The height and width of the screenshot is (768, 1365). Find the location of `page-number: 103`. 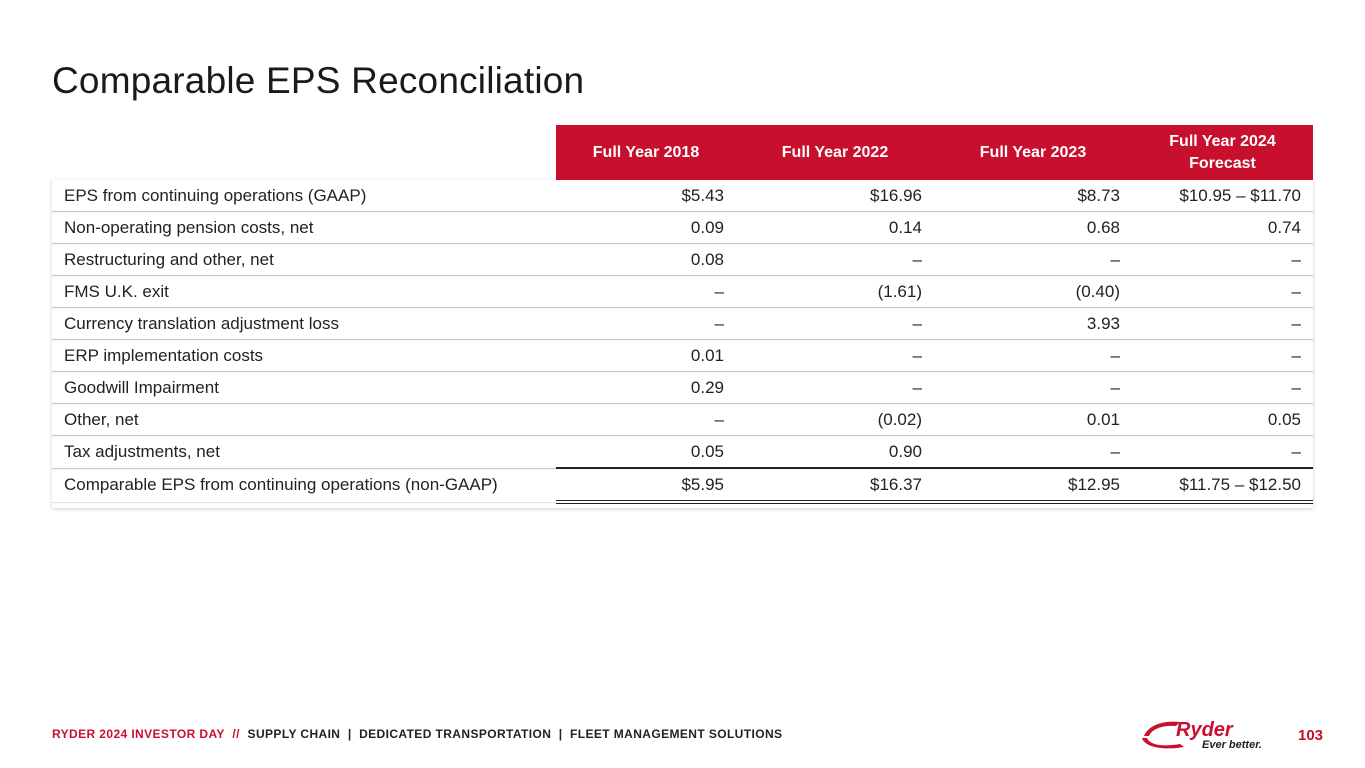

page-number: 103 is located at coordinates (1311, 735).